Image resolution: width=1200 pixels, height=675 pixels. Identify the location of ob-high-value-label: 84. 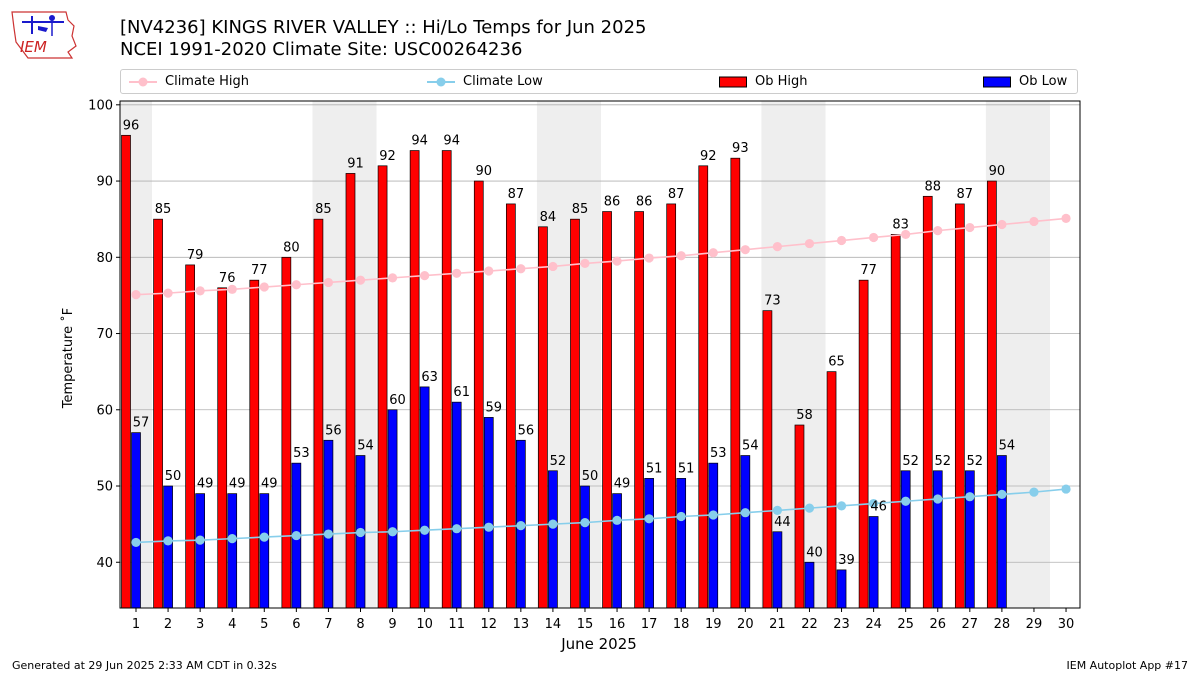
(548, 217).